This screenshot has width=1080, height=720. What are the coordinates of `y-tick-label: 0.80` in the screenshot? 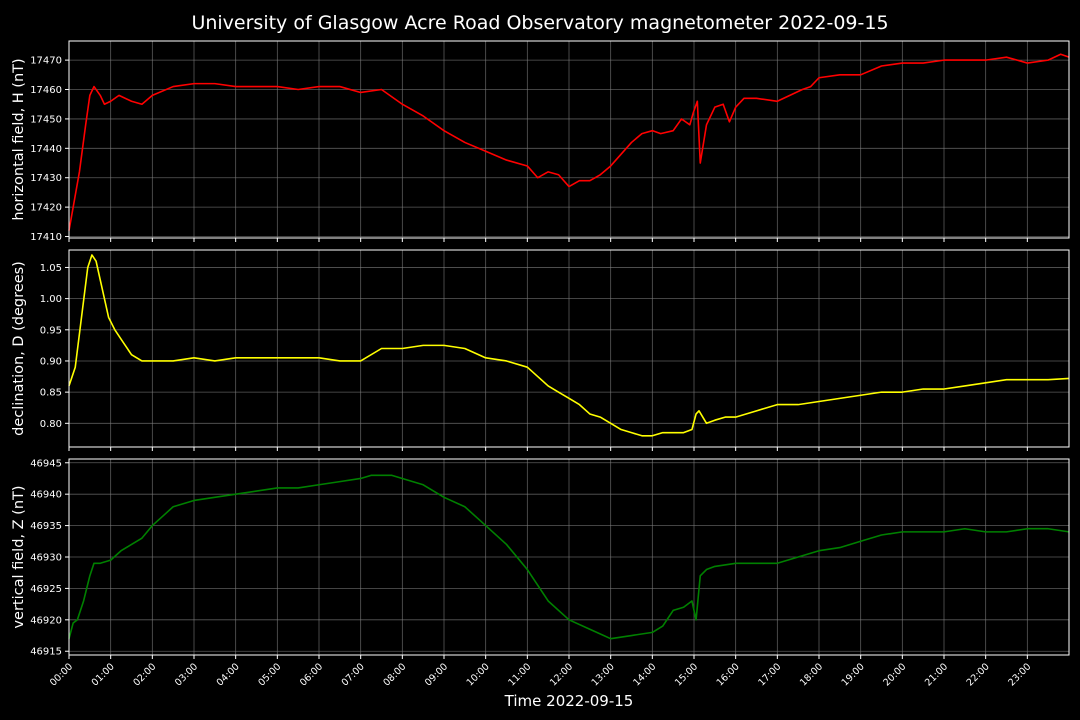 It's located at (51, 424).